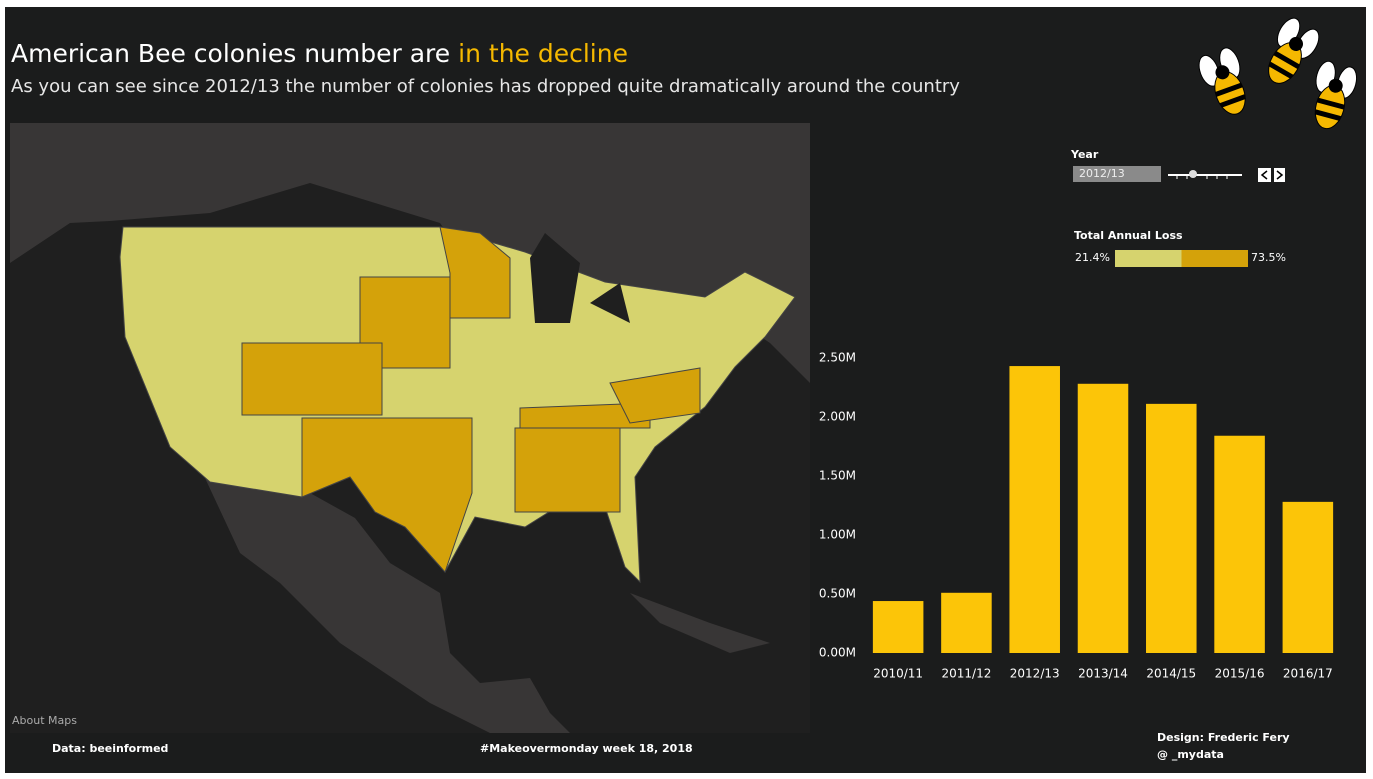 This screenshot has height=779, width=1373. What do you see at coordinates (1092, 257) in the screenshot?
I see `legend-min: 21.4%` at bounding box center [1092, 257].